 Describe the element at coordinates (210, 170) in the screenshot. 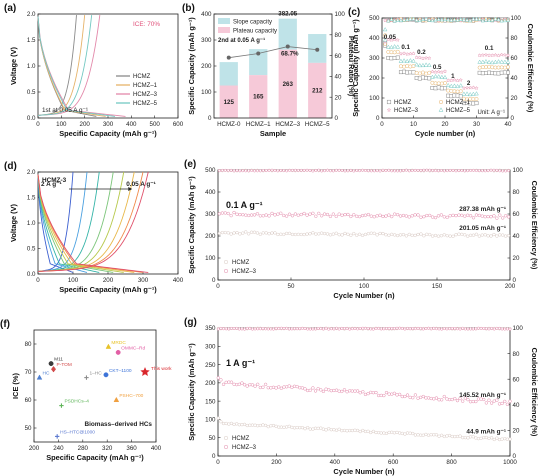

I see `y-tick-label: 500` at that location.